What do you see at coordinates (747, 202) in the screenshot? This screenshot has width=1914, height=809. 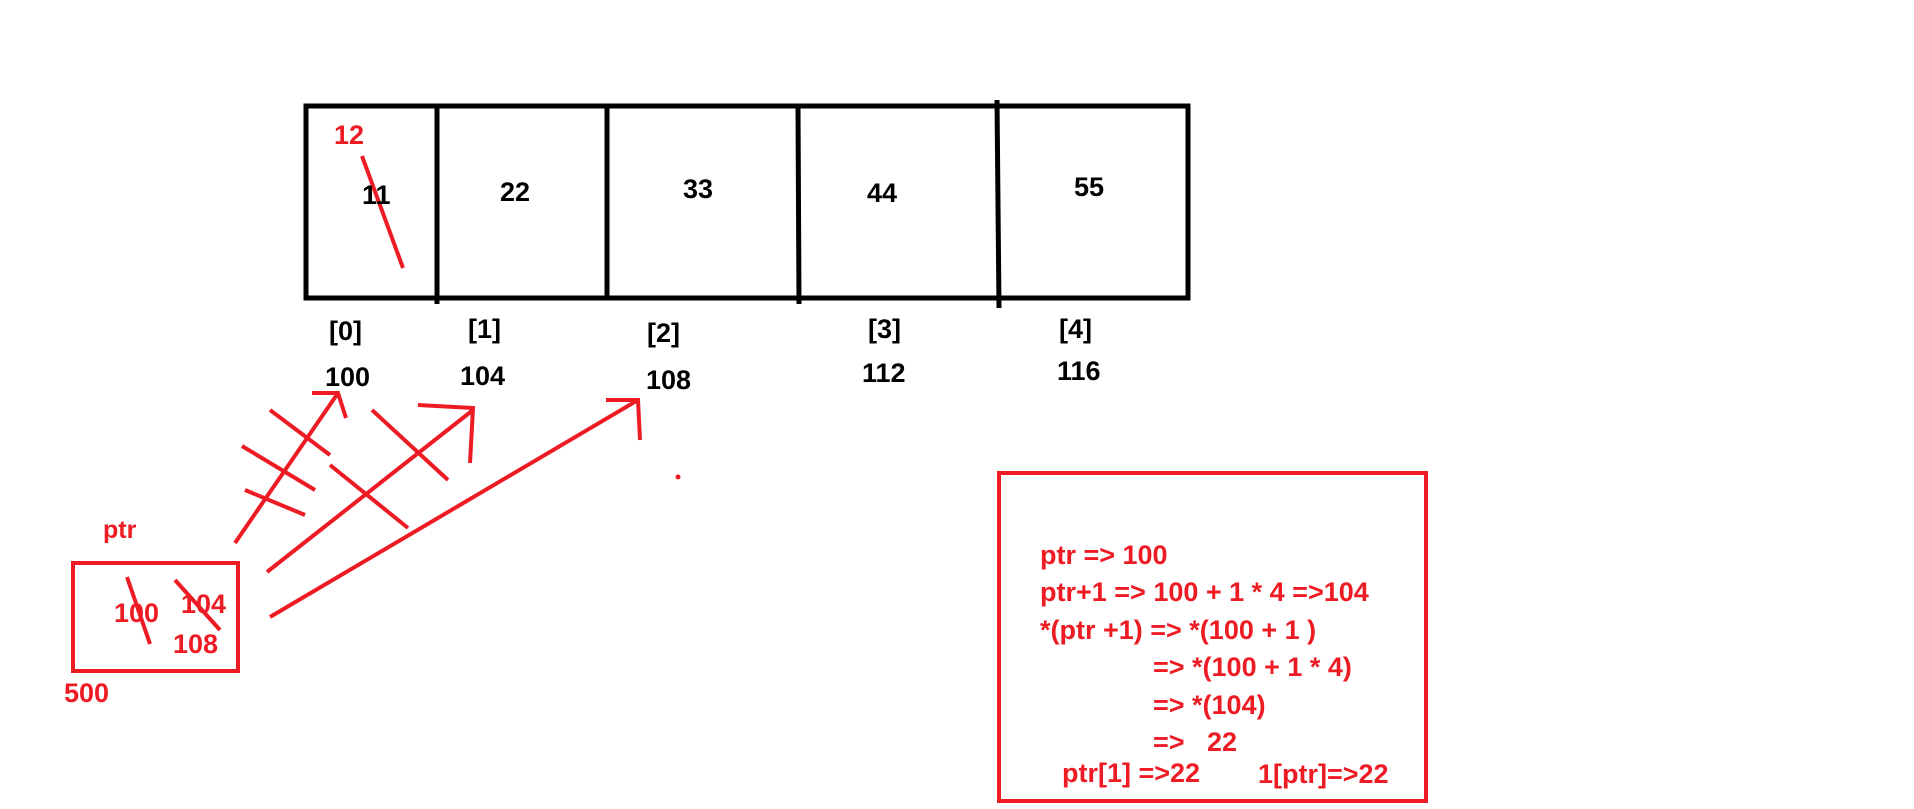 I see `array-box` at bounding box center [747, 202].